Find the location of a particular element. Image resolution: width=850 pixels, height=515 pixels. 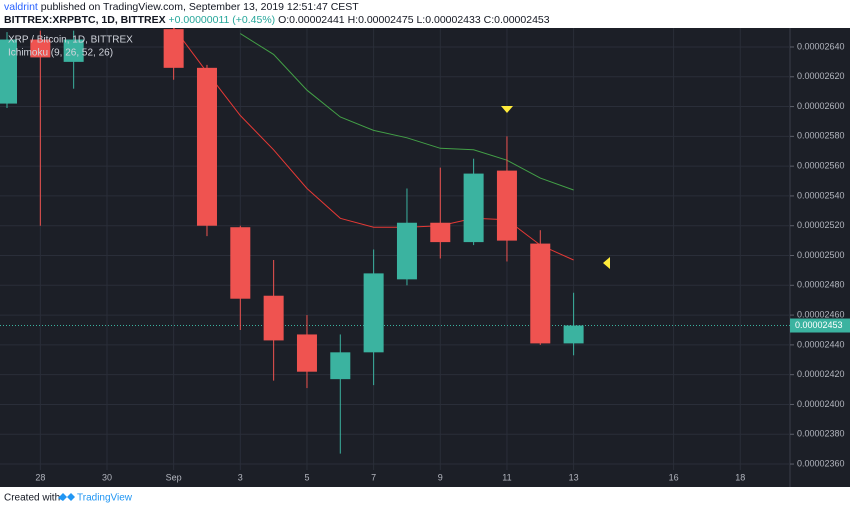

footer-created: Created with is located at coordinates (32, 498).